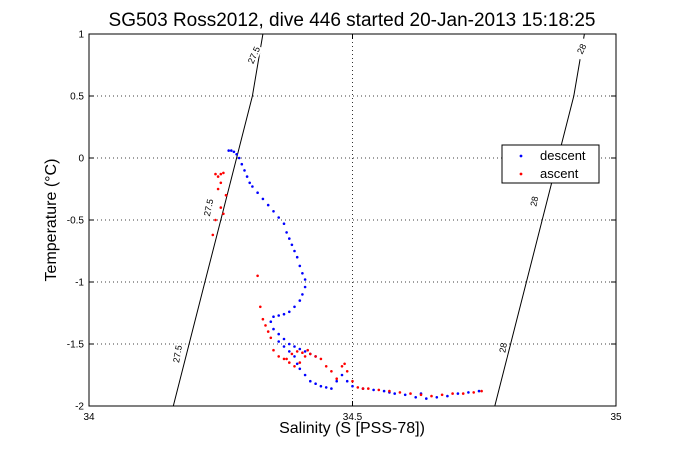  What do you see at coordinates (51, 220) in the screenshot?
I see `y-axis-label: Temperature (°C)` at bounding box center [51, 220].